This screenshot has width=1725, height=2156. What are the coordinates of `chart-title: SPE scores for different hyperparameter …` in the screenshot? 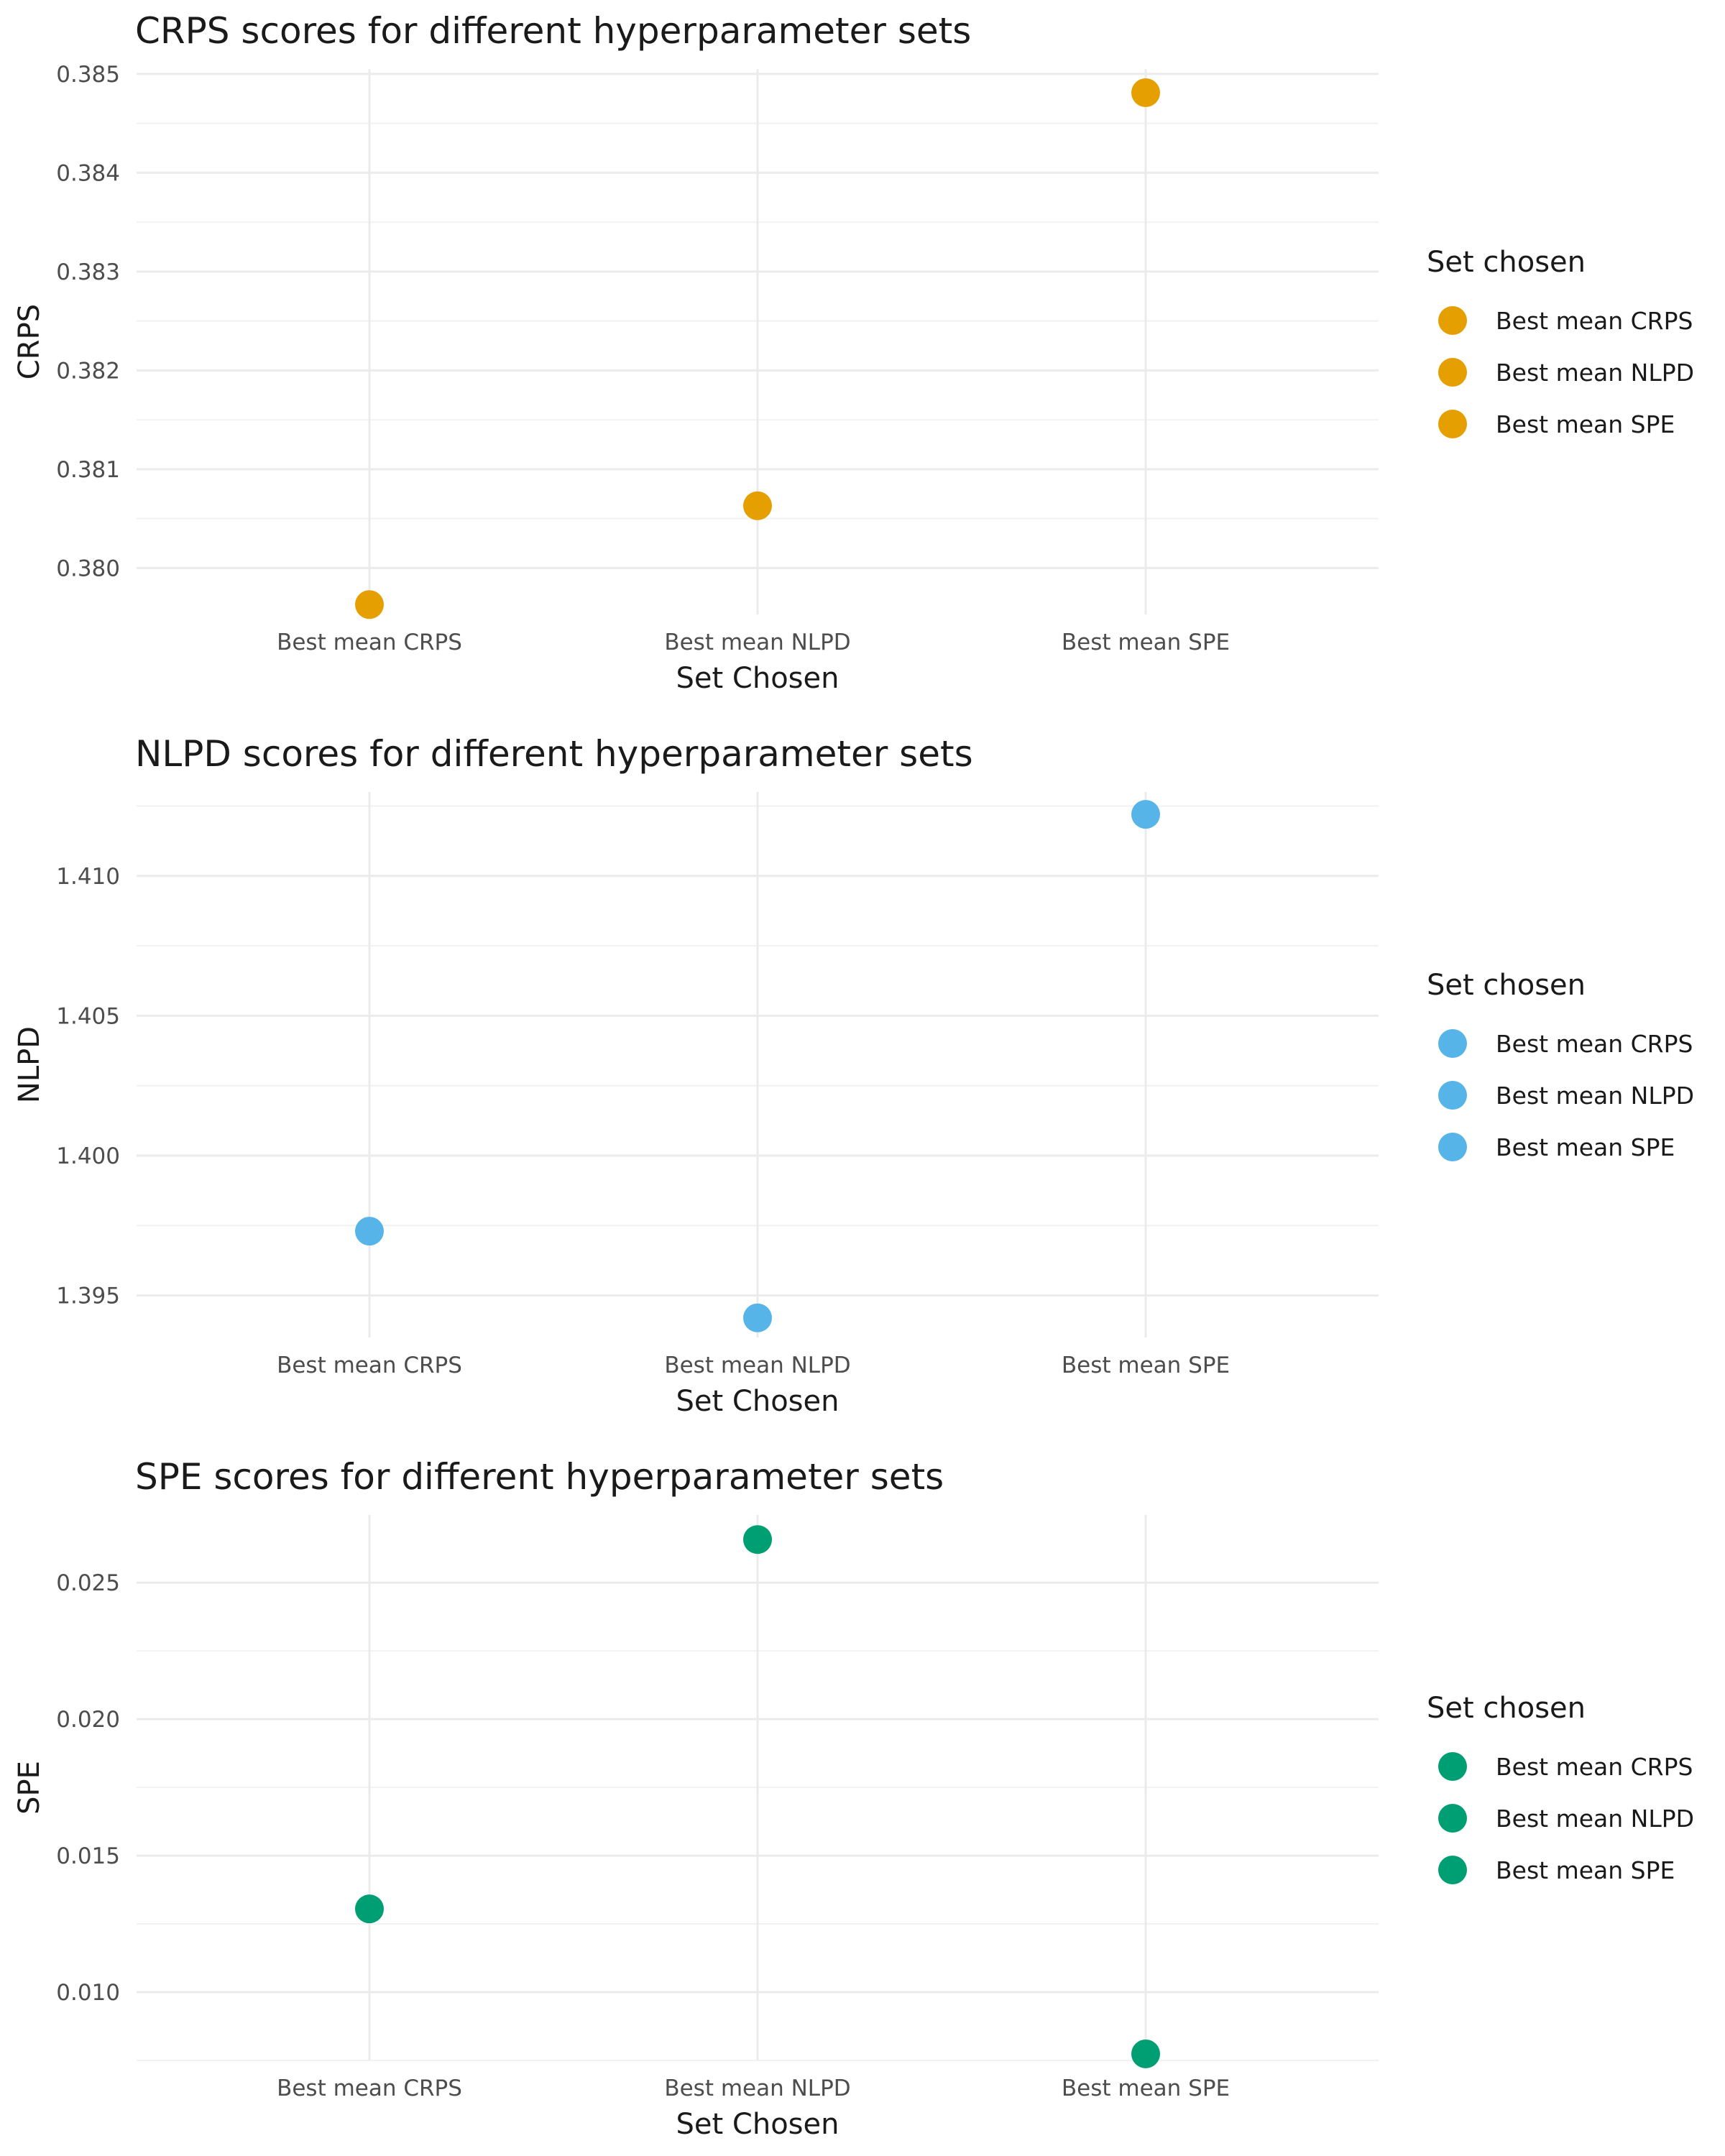 It's located at (539, 1477).